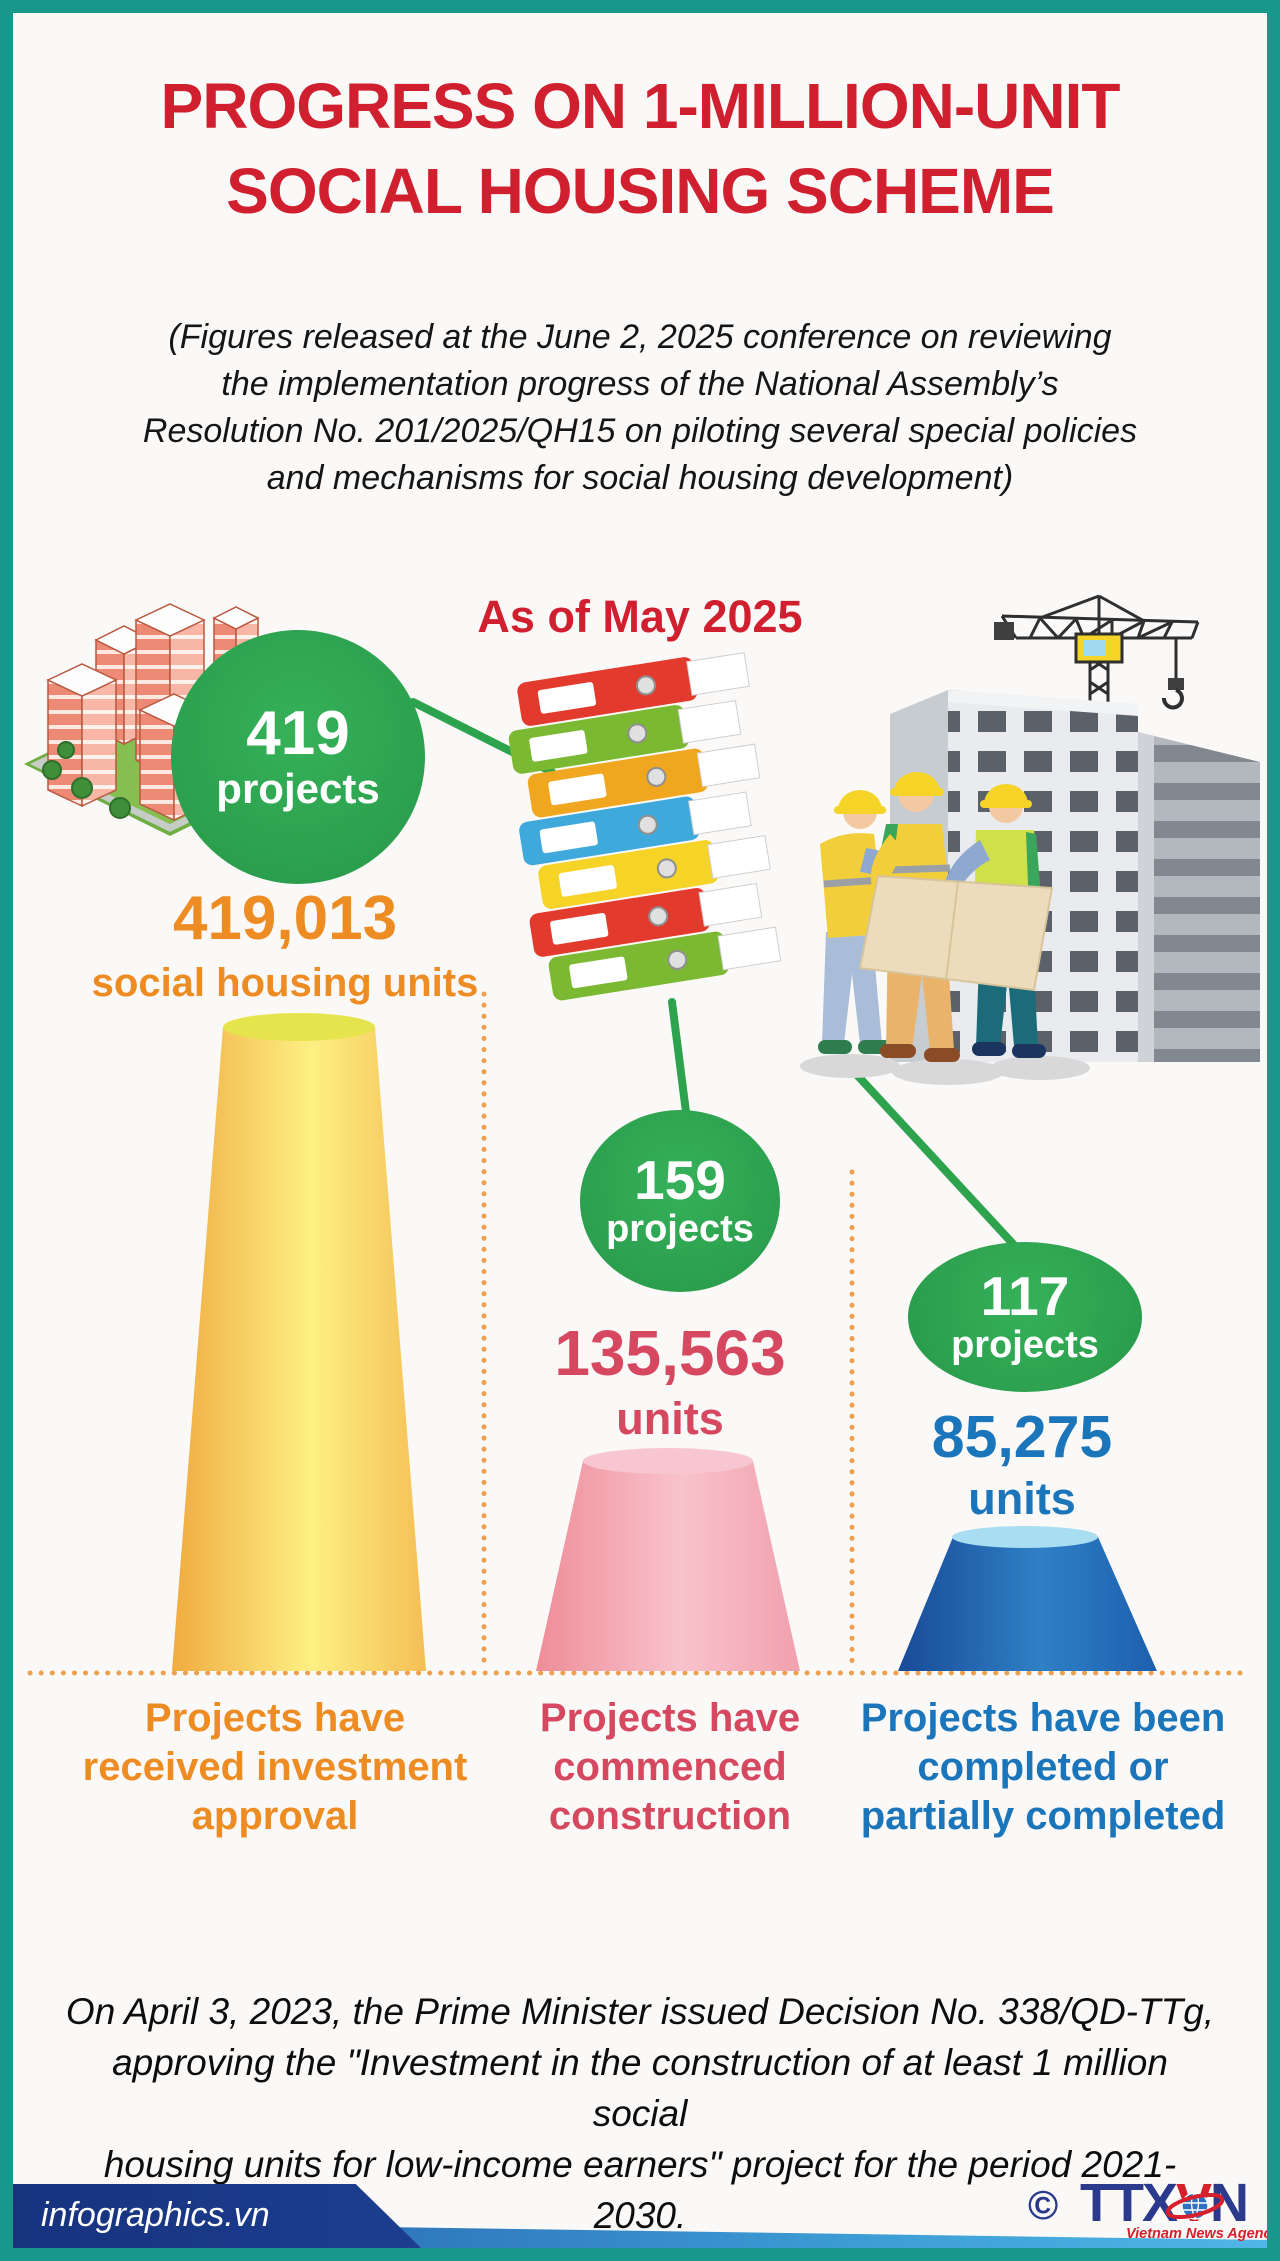  Describe the element at coordinates (945, 1069) in the screenshot. I see `ground-shadows` at that location.